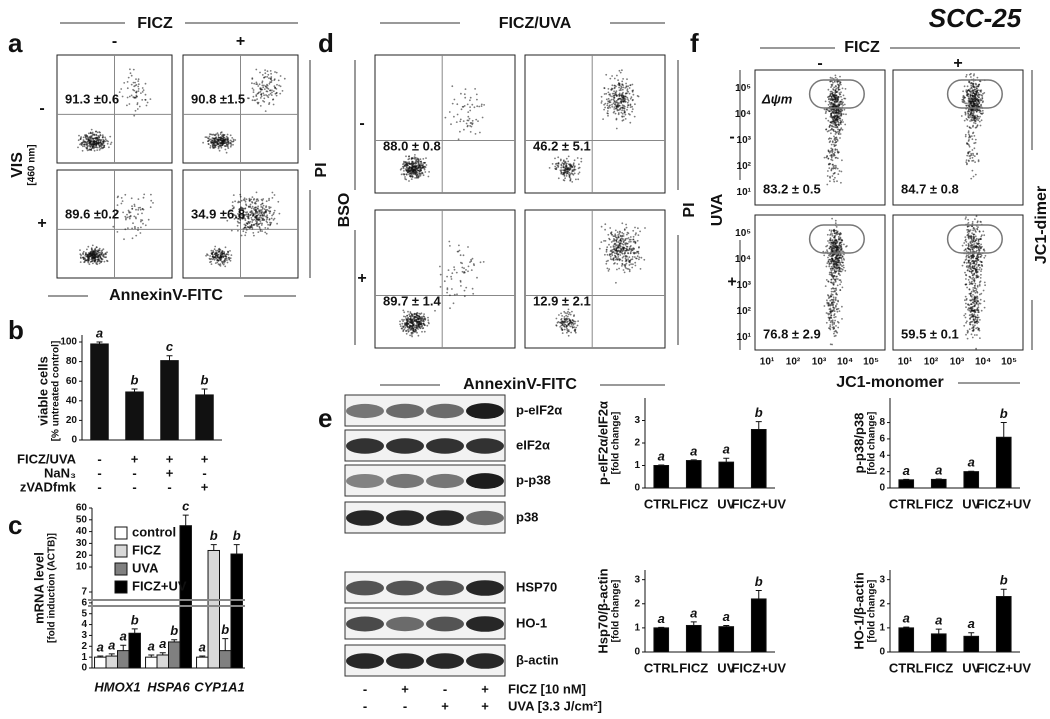  I want to click on column-sign: +, so click(240, 41).